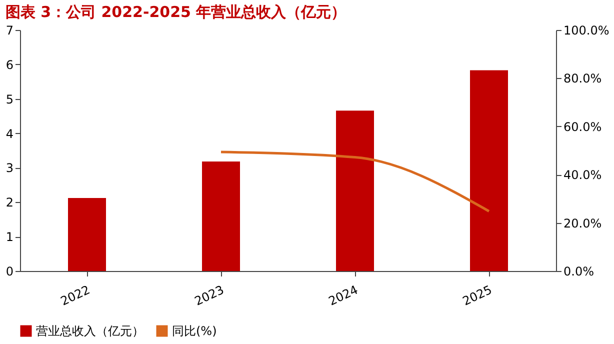  I want to click on x-tick-label: 2023, so click(209, 295).